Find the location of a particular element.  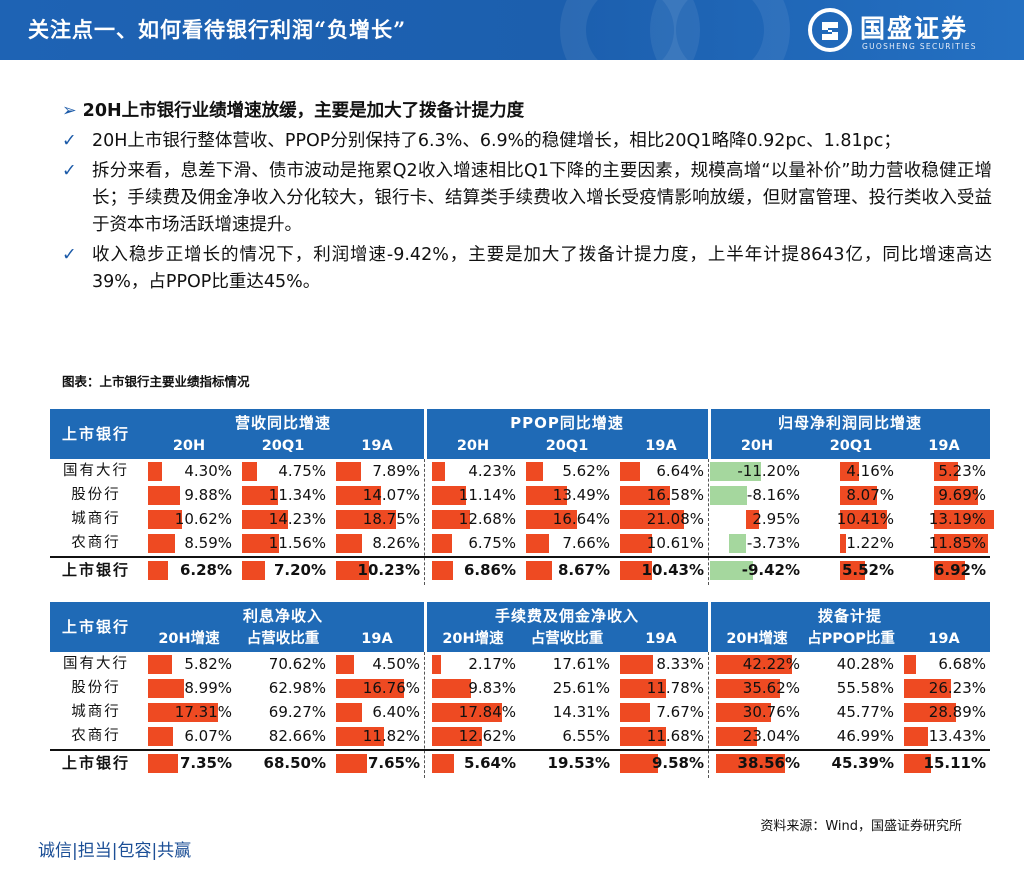

table-cell: 40.28% is located at coordinates (851, 664).